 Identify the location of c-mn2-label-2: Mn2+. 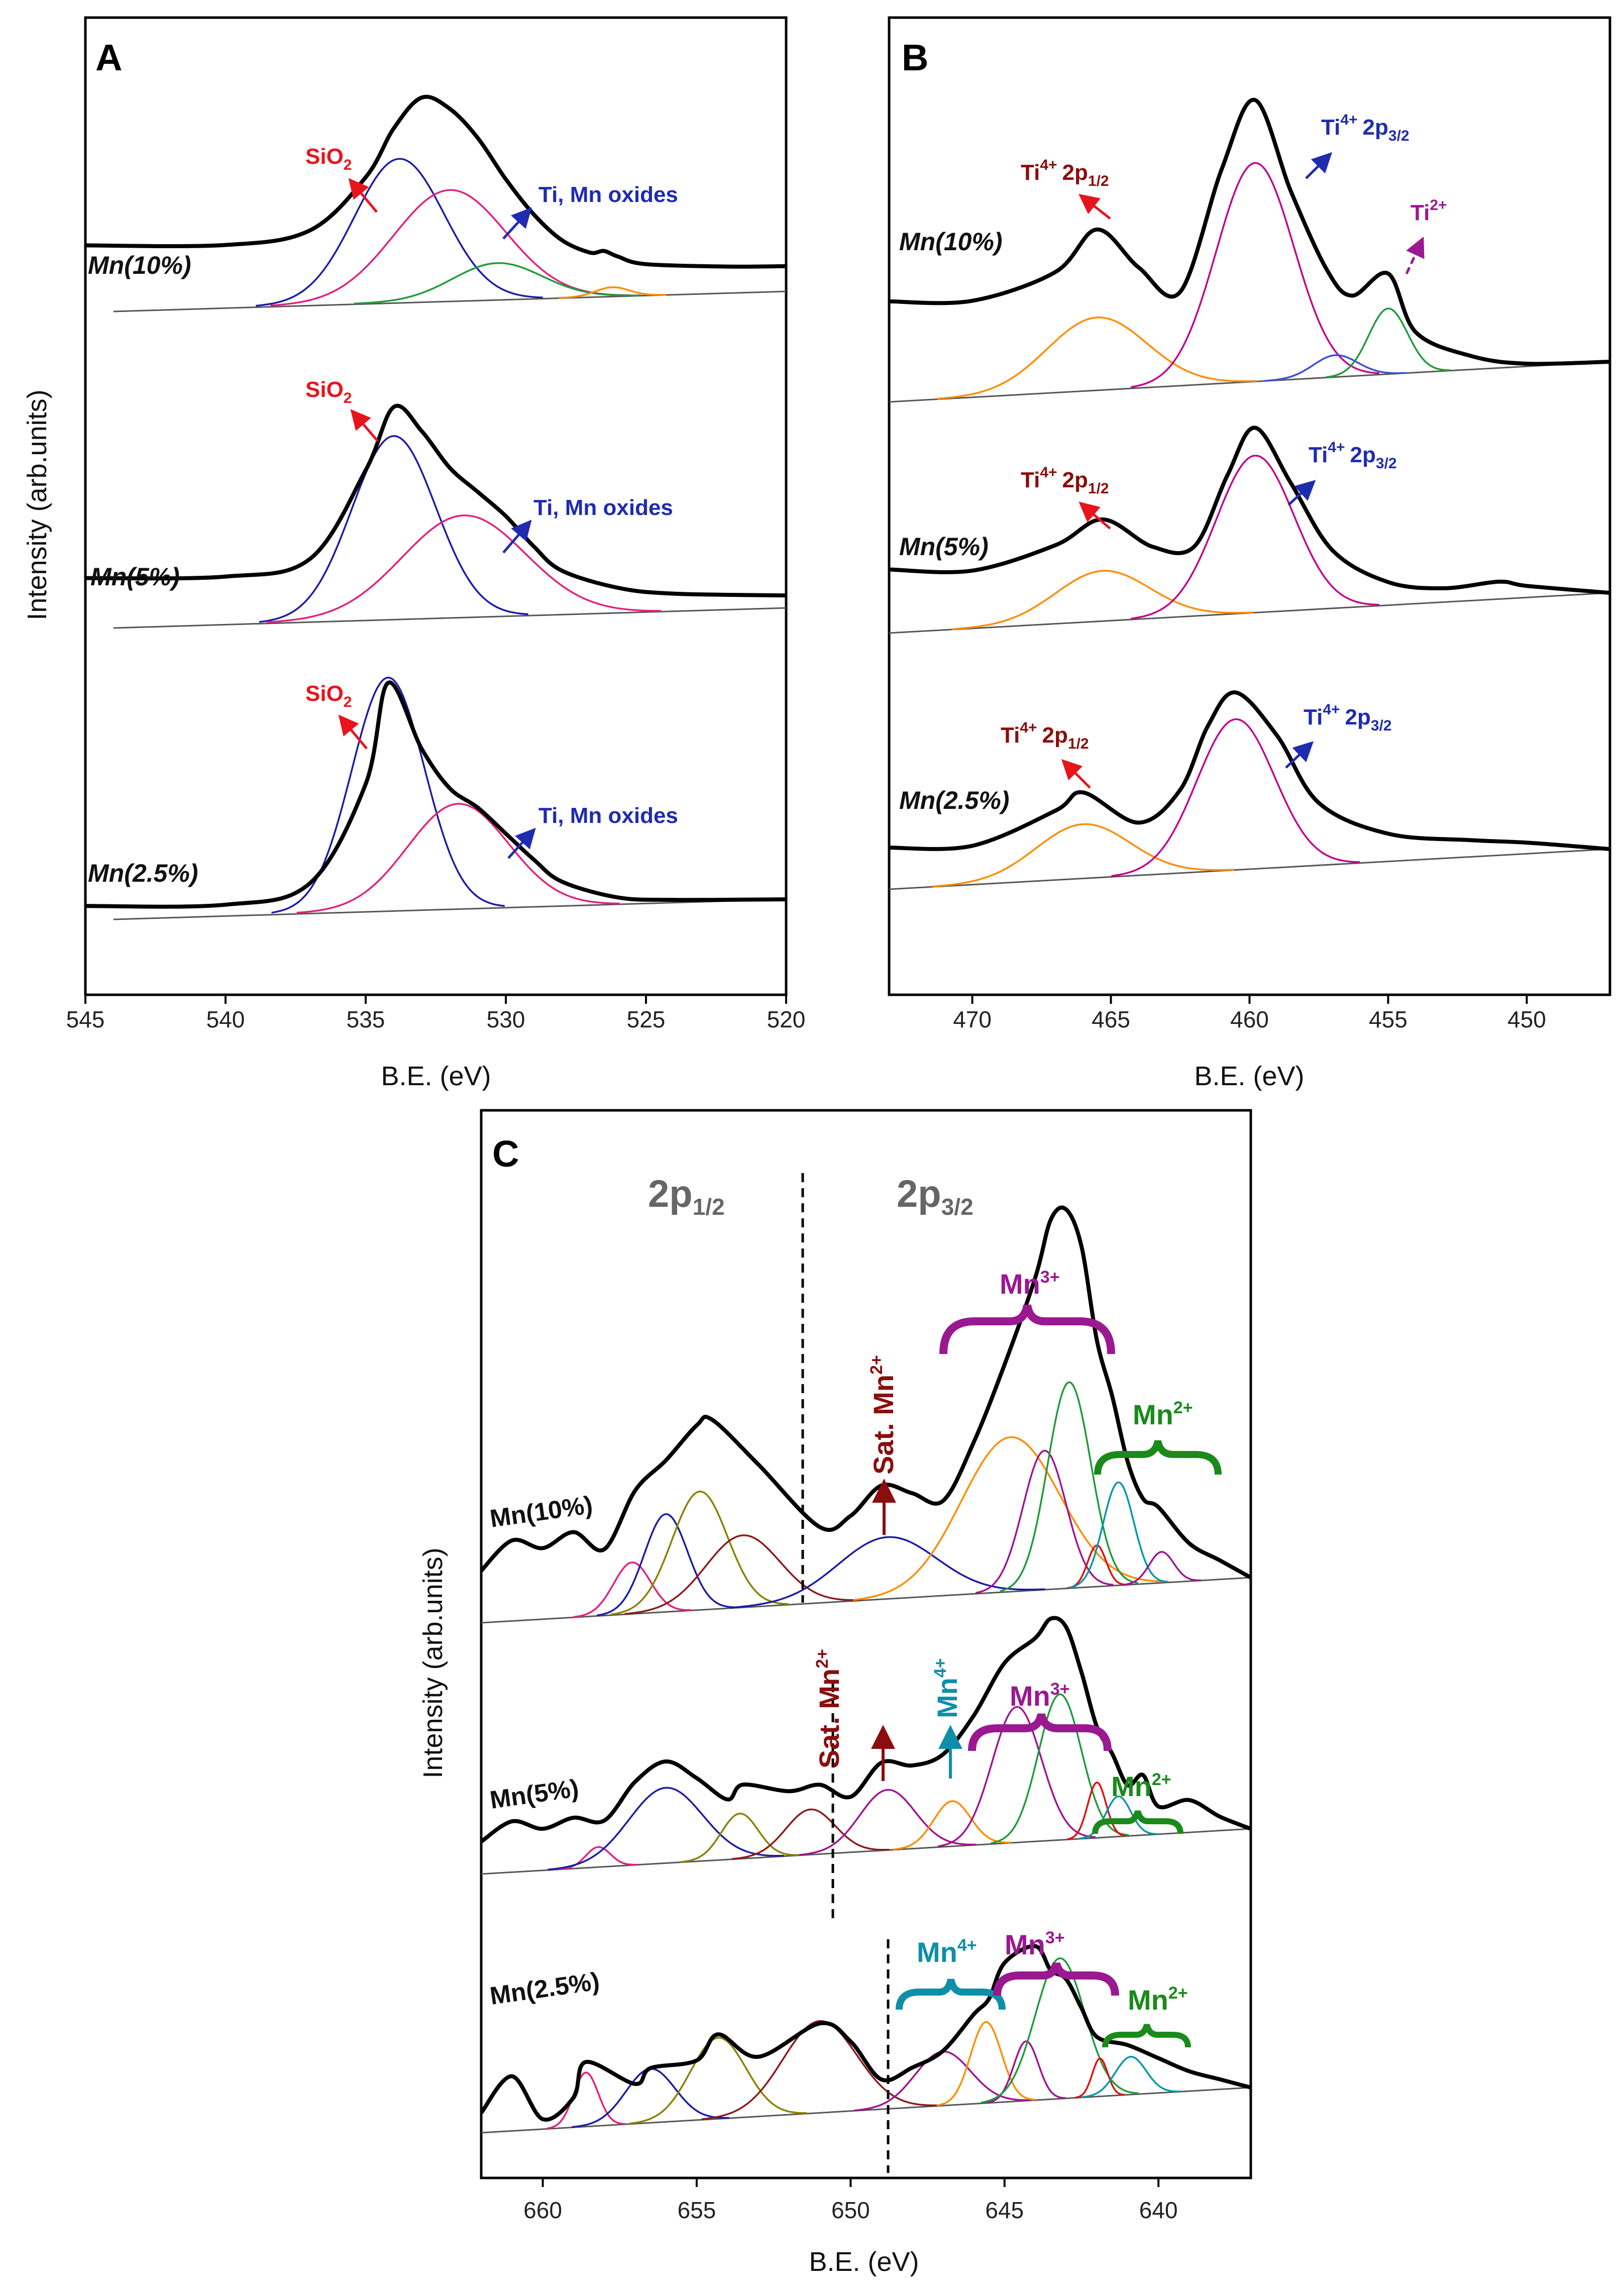
(1141, 1786).